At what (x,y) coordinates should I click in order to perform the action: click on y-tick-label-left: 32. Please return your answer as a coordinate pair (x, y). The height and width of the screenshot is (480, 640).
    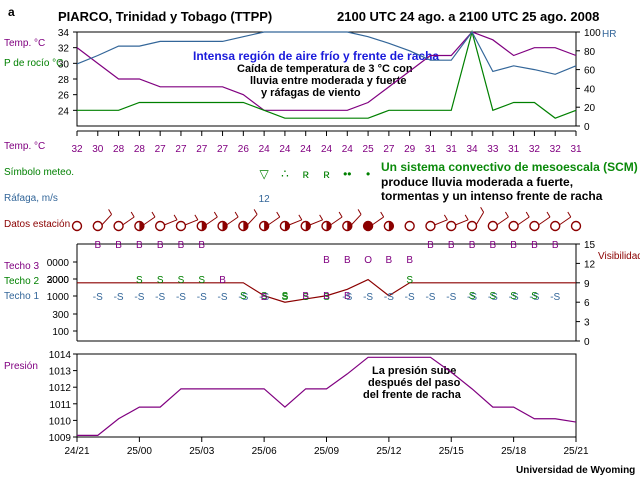
    Looking at the image, I should click on (64, 49).